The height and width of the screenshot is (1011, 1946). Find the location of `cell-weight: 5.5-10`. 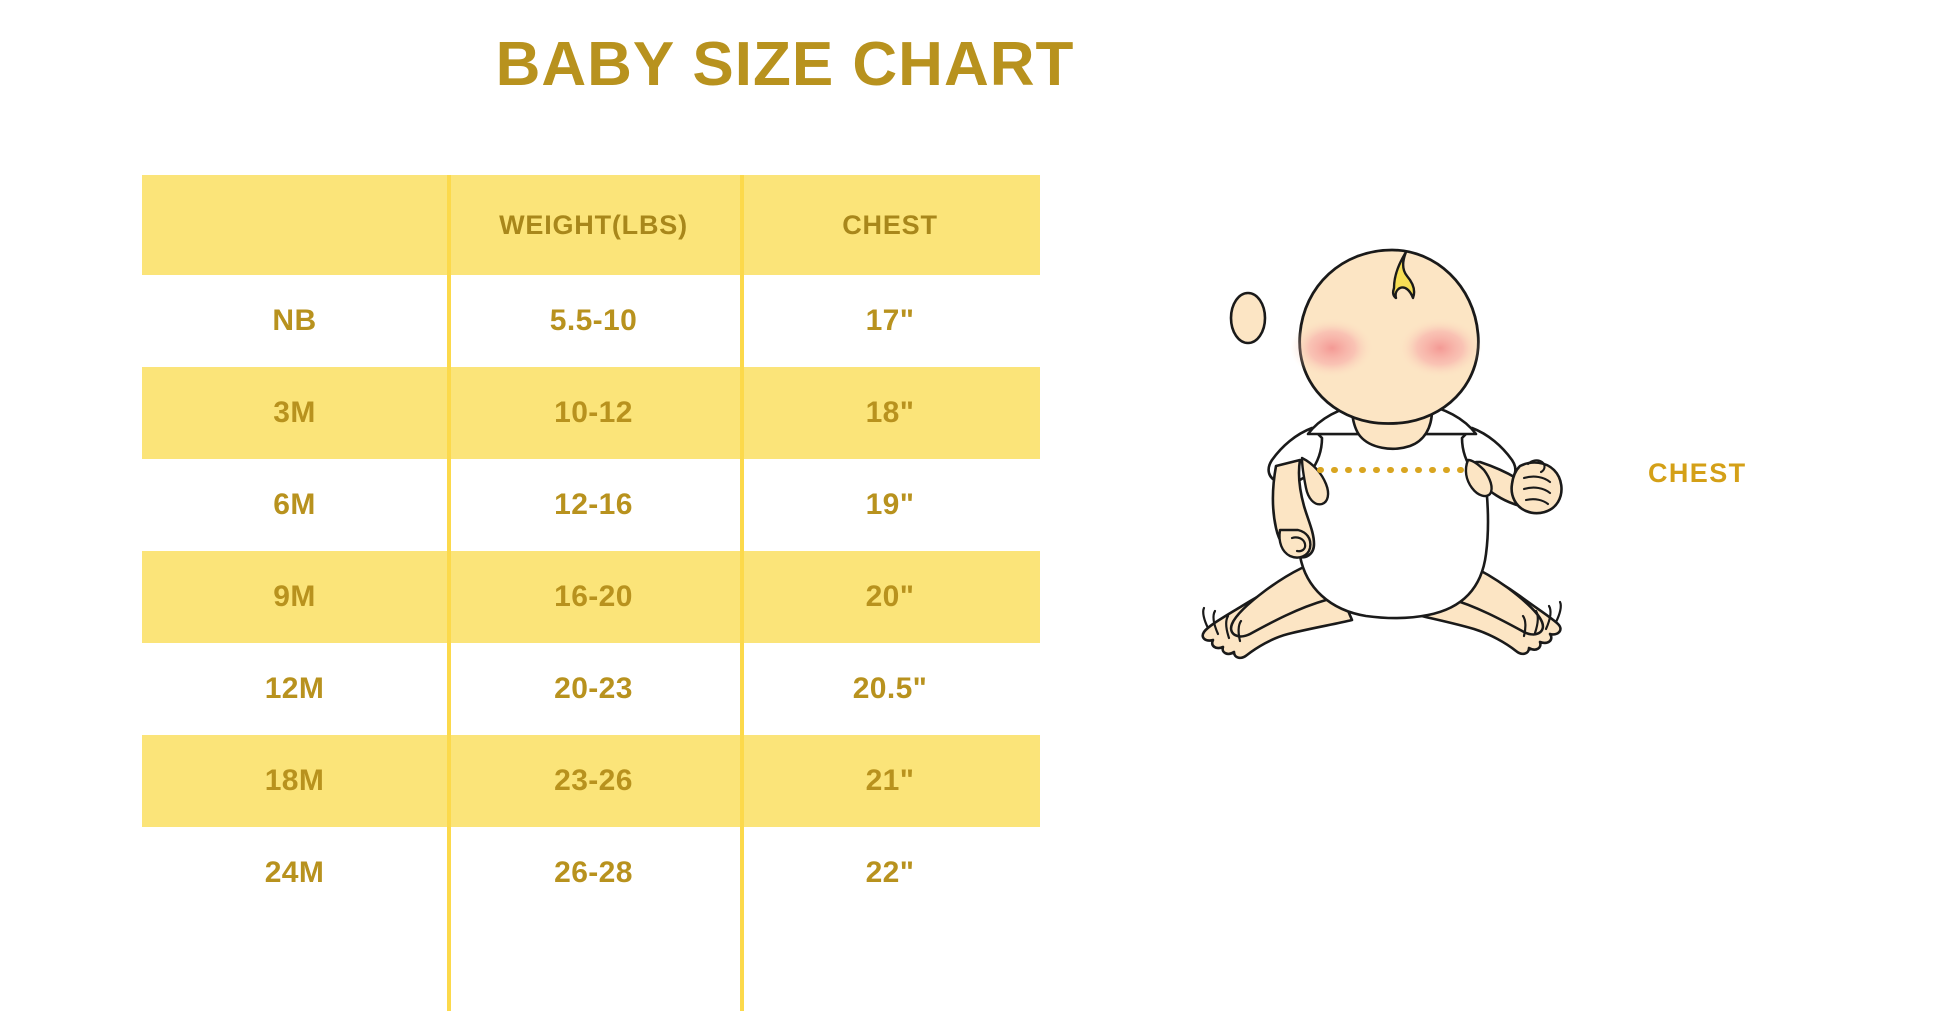

cell-weight: 5.5-10 is located at coordinates (593, 320).